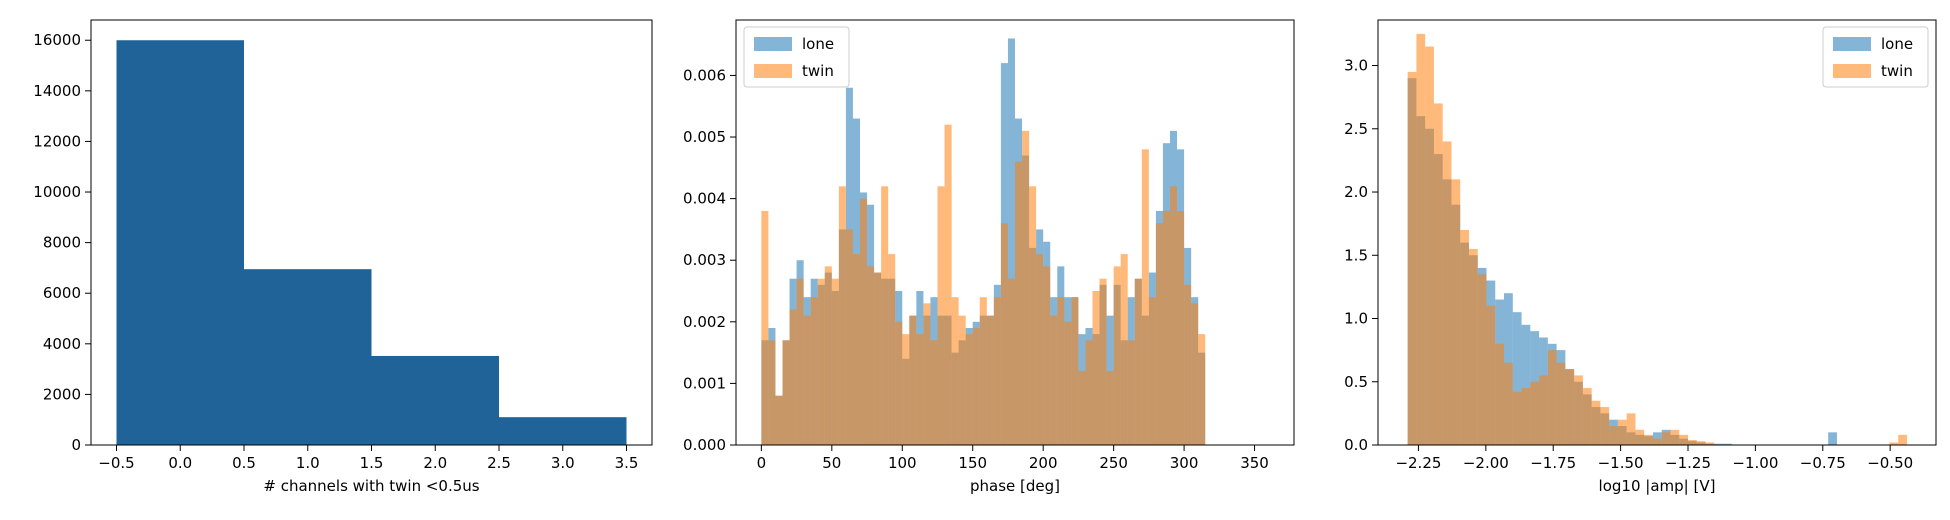  What do you see at coordinates (62, 344) in the screenshot?
I see `channel-count-y-tick-label: 4000` at bounding box center [62, 344].